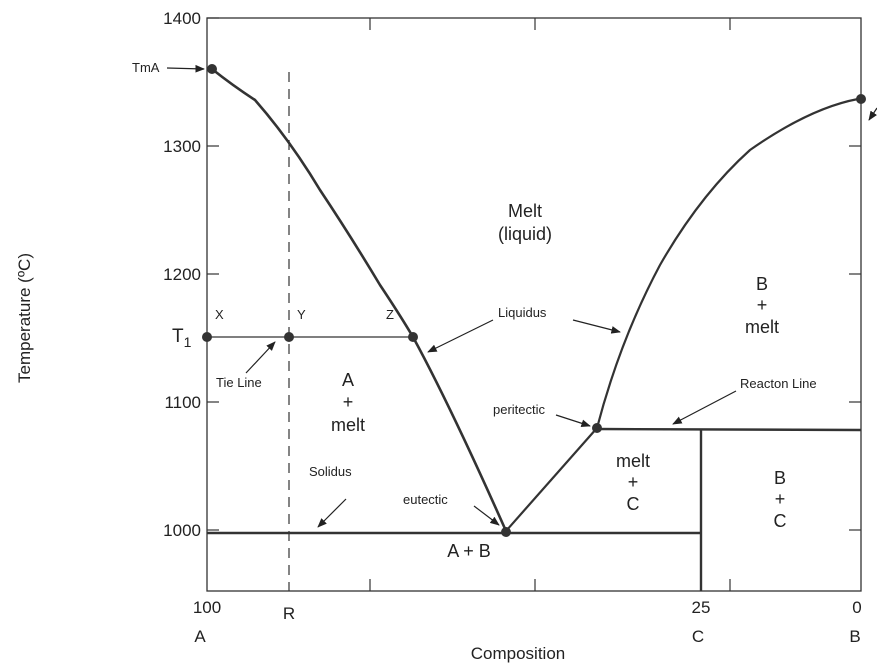  Describe the element at coordinates (182, 530) in the screenshot. I see `ytick-1000: 1000` at that location.